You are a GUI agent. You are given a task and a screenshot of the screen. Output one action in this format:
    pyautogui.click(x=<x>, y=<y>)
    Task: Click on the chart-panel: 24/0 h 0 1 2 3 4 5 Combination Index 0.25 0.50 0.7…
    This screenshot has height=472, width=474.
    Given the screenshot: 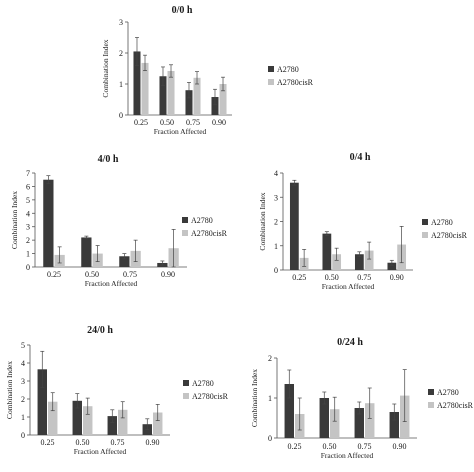 What is the action you would take?
    pyautogui.click(x=117, y=390)
    